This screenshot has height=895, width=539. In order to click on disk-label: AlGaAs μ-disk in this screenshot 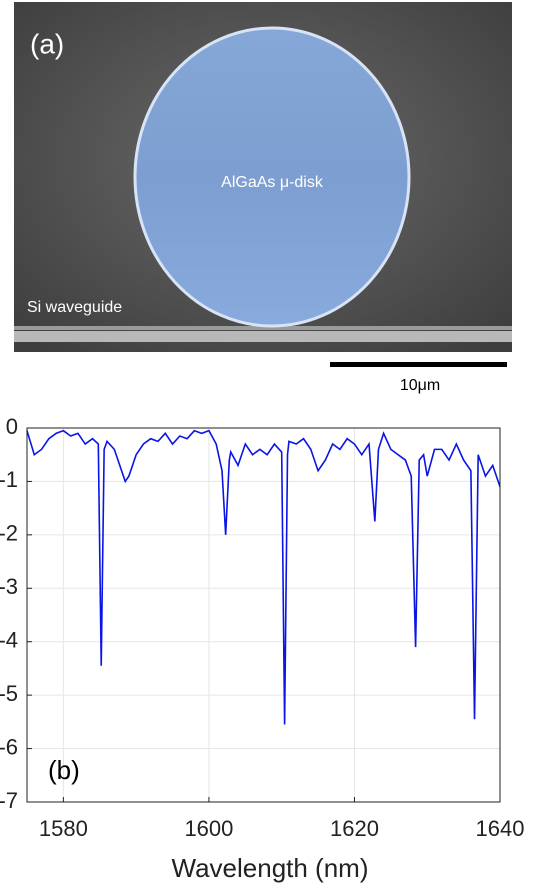, I will do `click(272, 182)`.